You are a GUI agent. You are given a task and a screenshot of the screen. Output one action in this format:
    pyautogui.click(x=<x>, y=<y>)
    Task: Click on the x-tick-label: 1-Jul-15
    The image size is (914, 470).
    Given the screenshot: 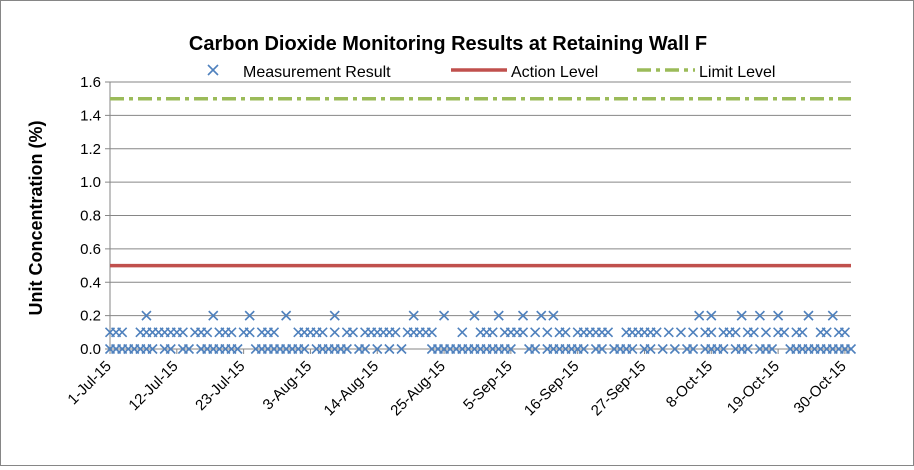 What is the action you would take?
    pyautogui.click(x=89, y=383)
    